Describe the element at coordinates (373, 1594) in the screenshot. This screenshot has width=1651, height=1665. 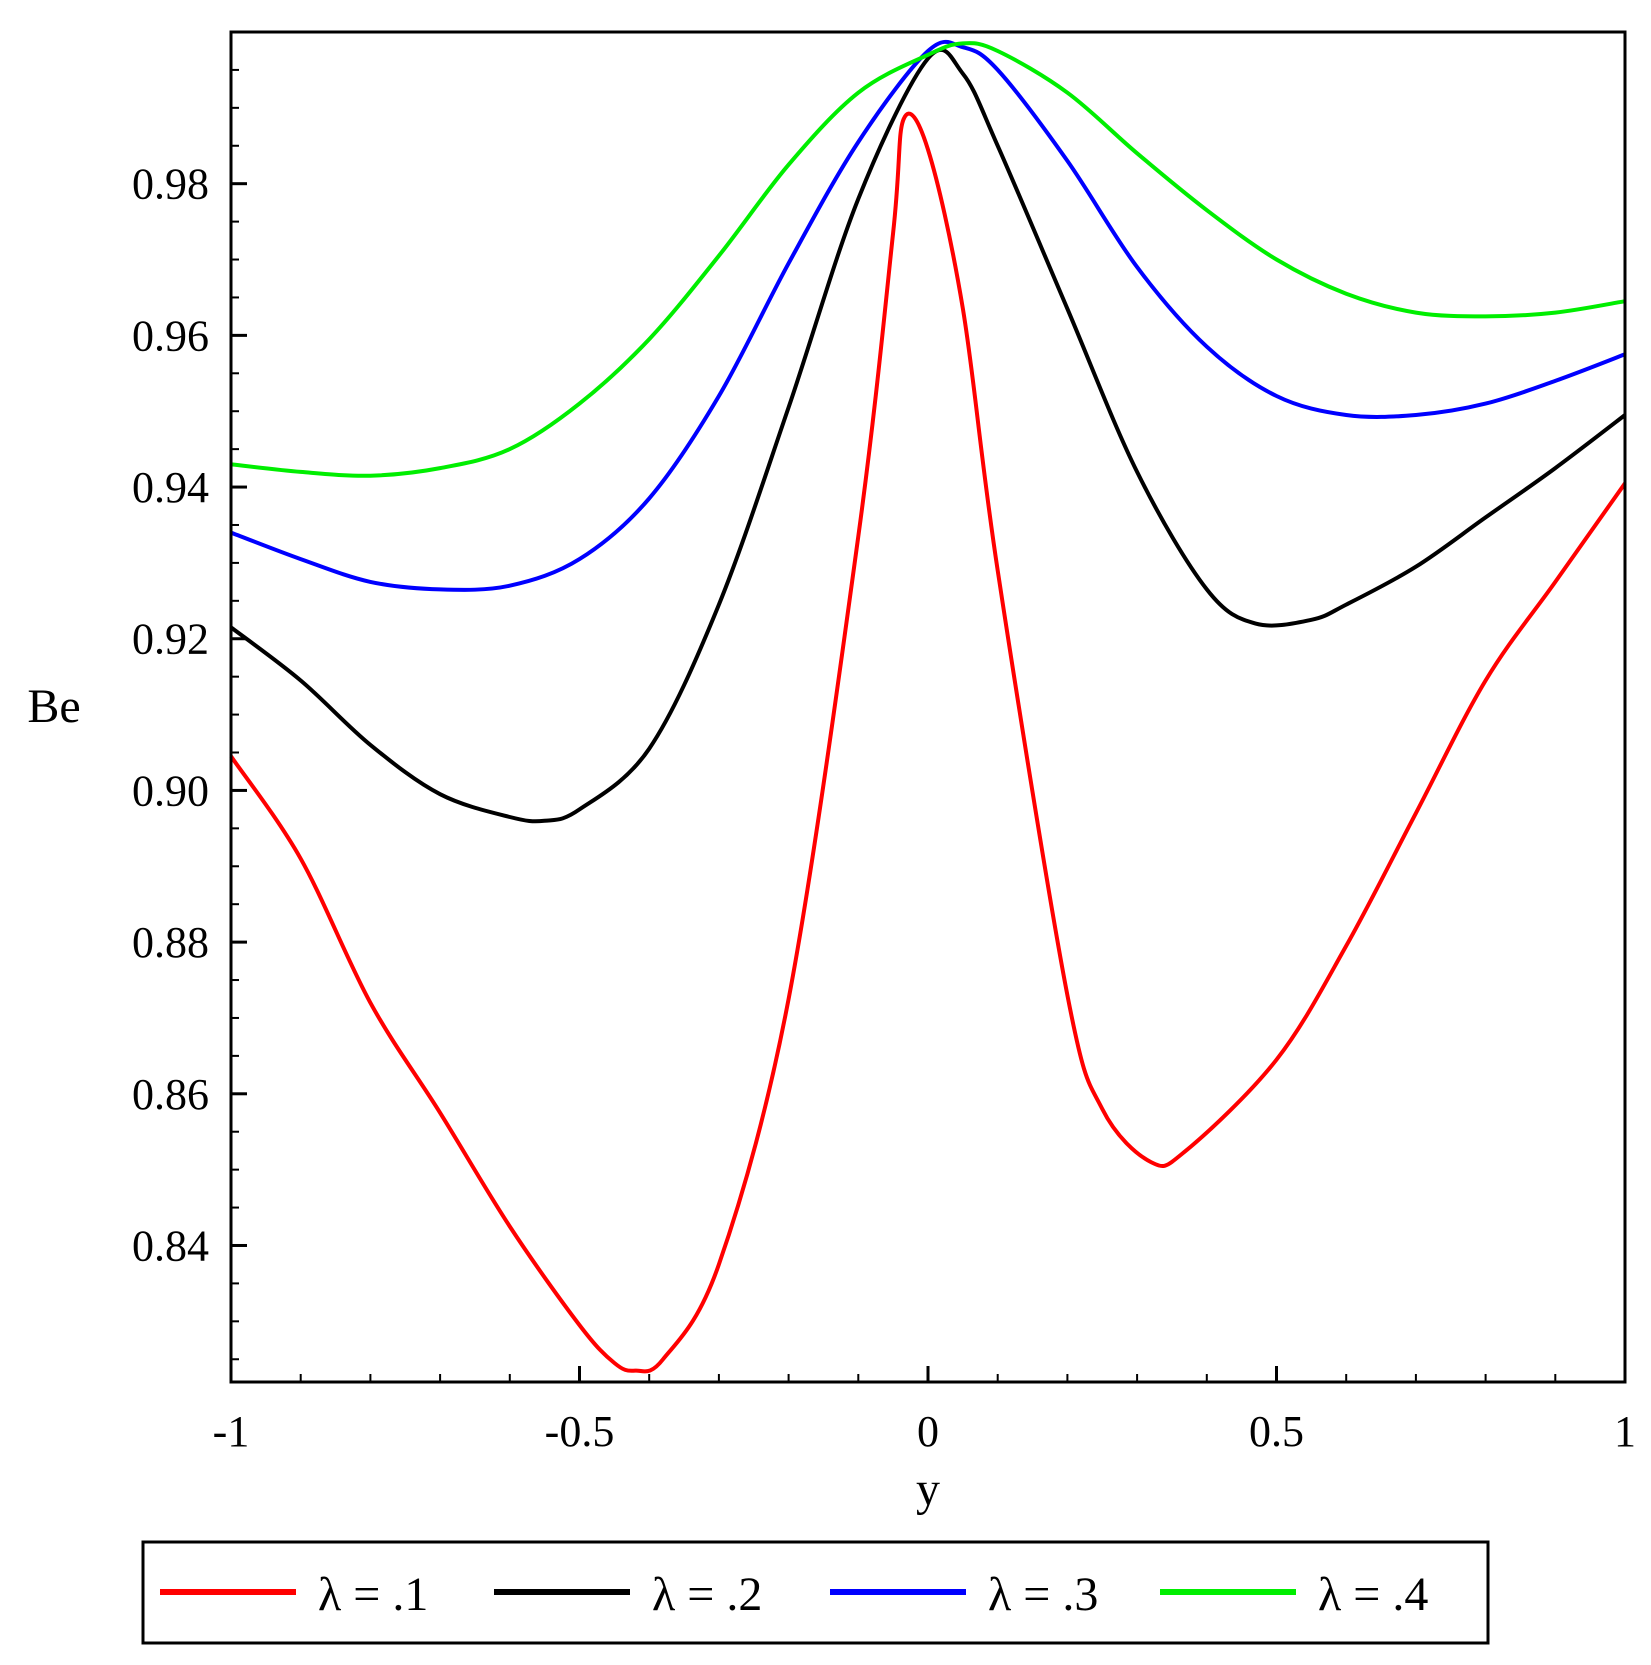
I see `legend-label-1: λ = .1` at that location.